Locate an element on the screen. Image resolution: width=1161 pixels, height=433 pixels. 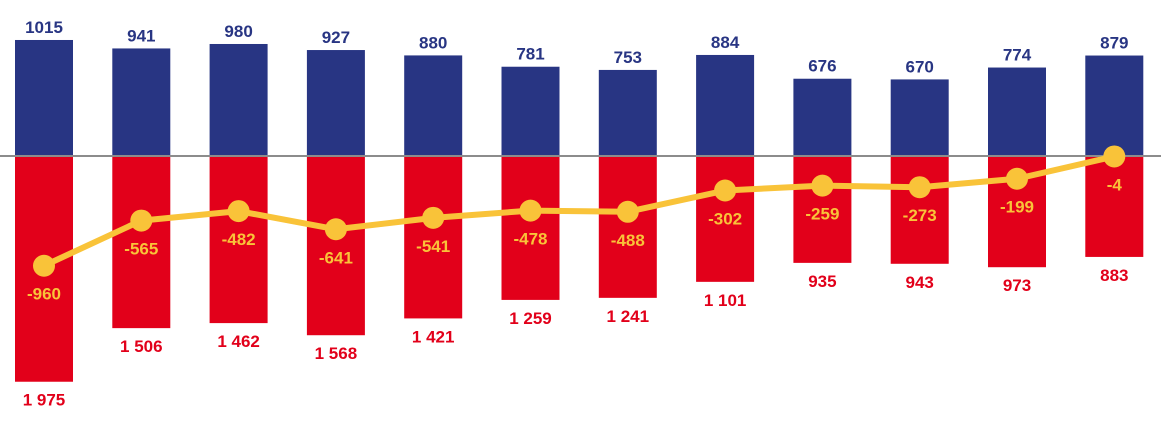
negative-value-label: 883 is located at coordinates (1114, 275).